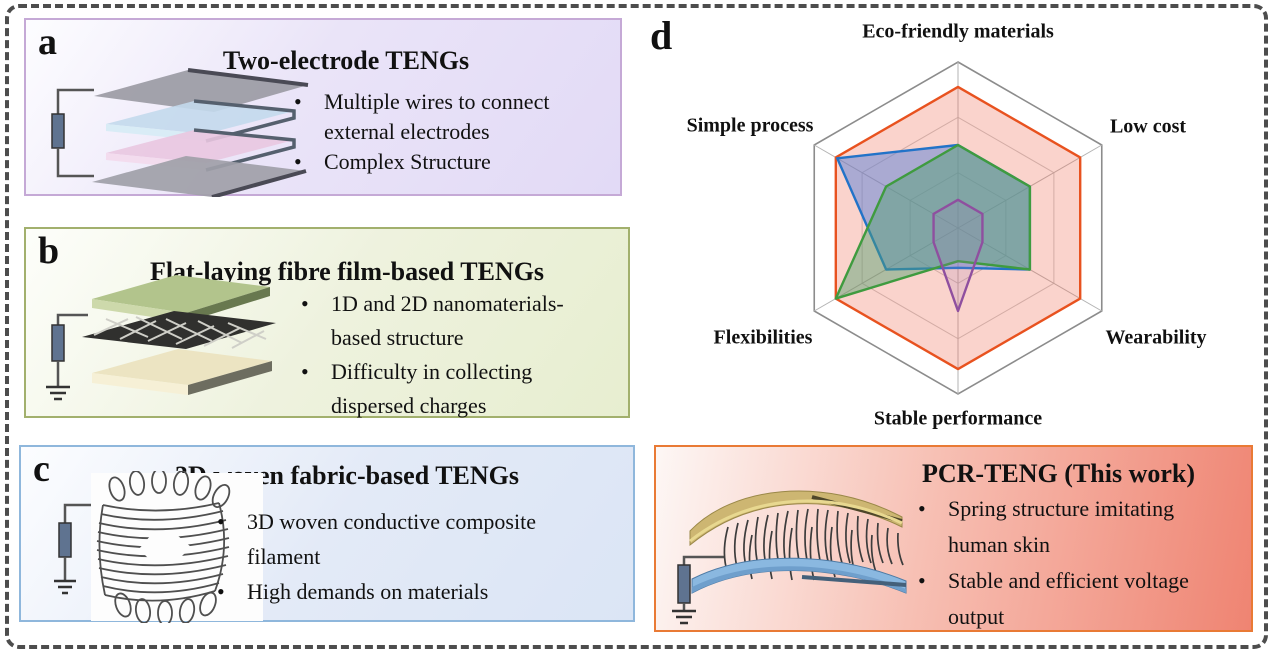  Describe the element at coordinates (661, 35) in the screenshot. I see `panel-d-letter: d` at that location.